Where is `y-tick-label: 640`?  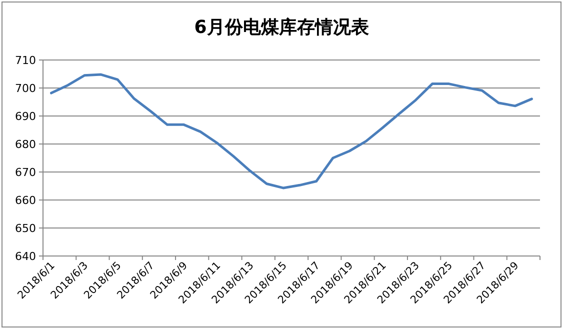
y-tick-label: 640 is located at coordinates (25, 256).